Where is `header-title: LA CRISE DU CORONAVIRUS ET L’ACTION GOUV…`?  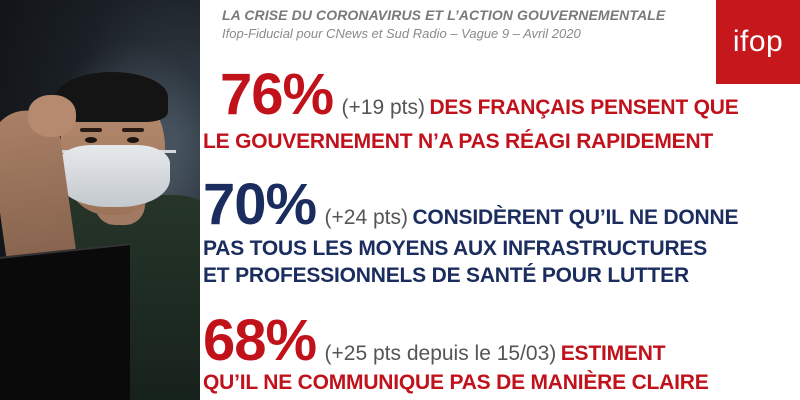
header-title: LA CRISE DU CORONAVIRUS ET L’ACTION GOUV… is located at coordinates (444, 15).